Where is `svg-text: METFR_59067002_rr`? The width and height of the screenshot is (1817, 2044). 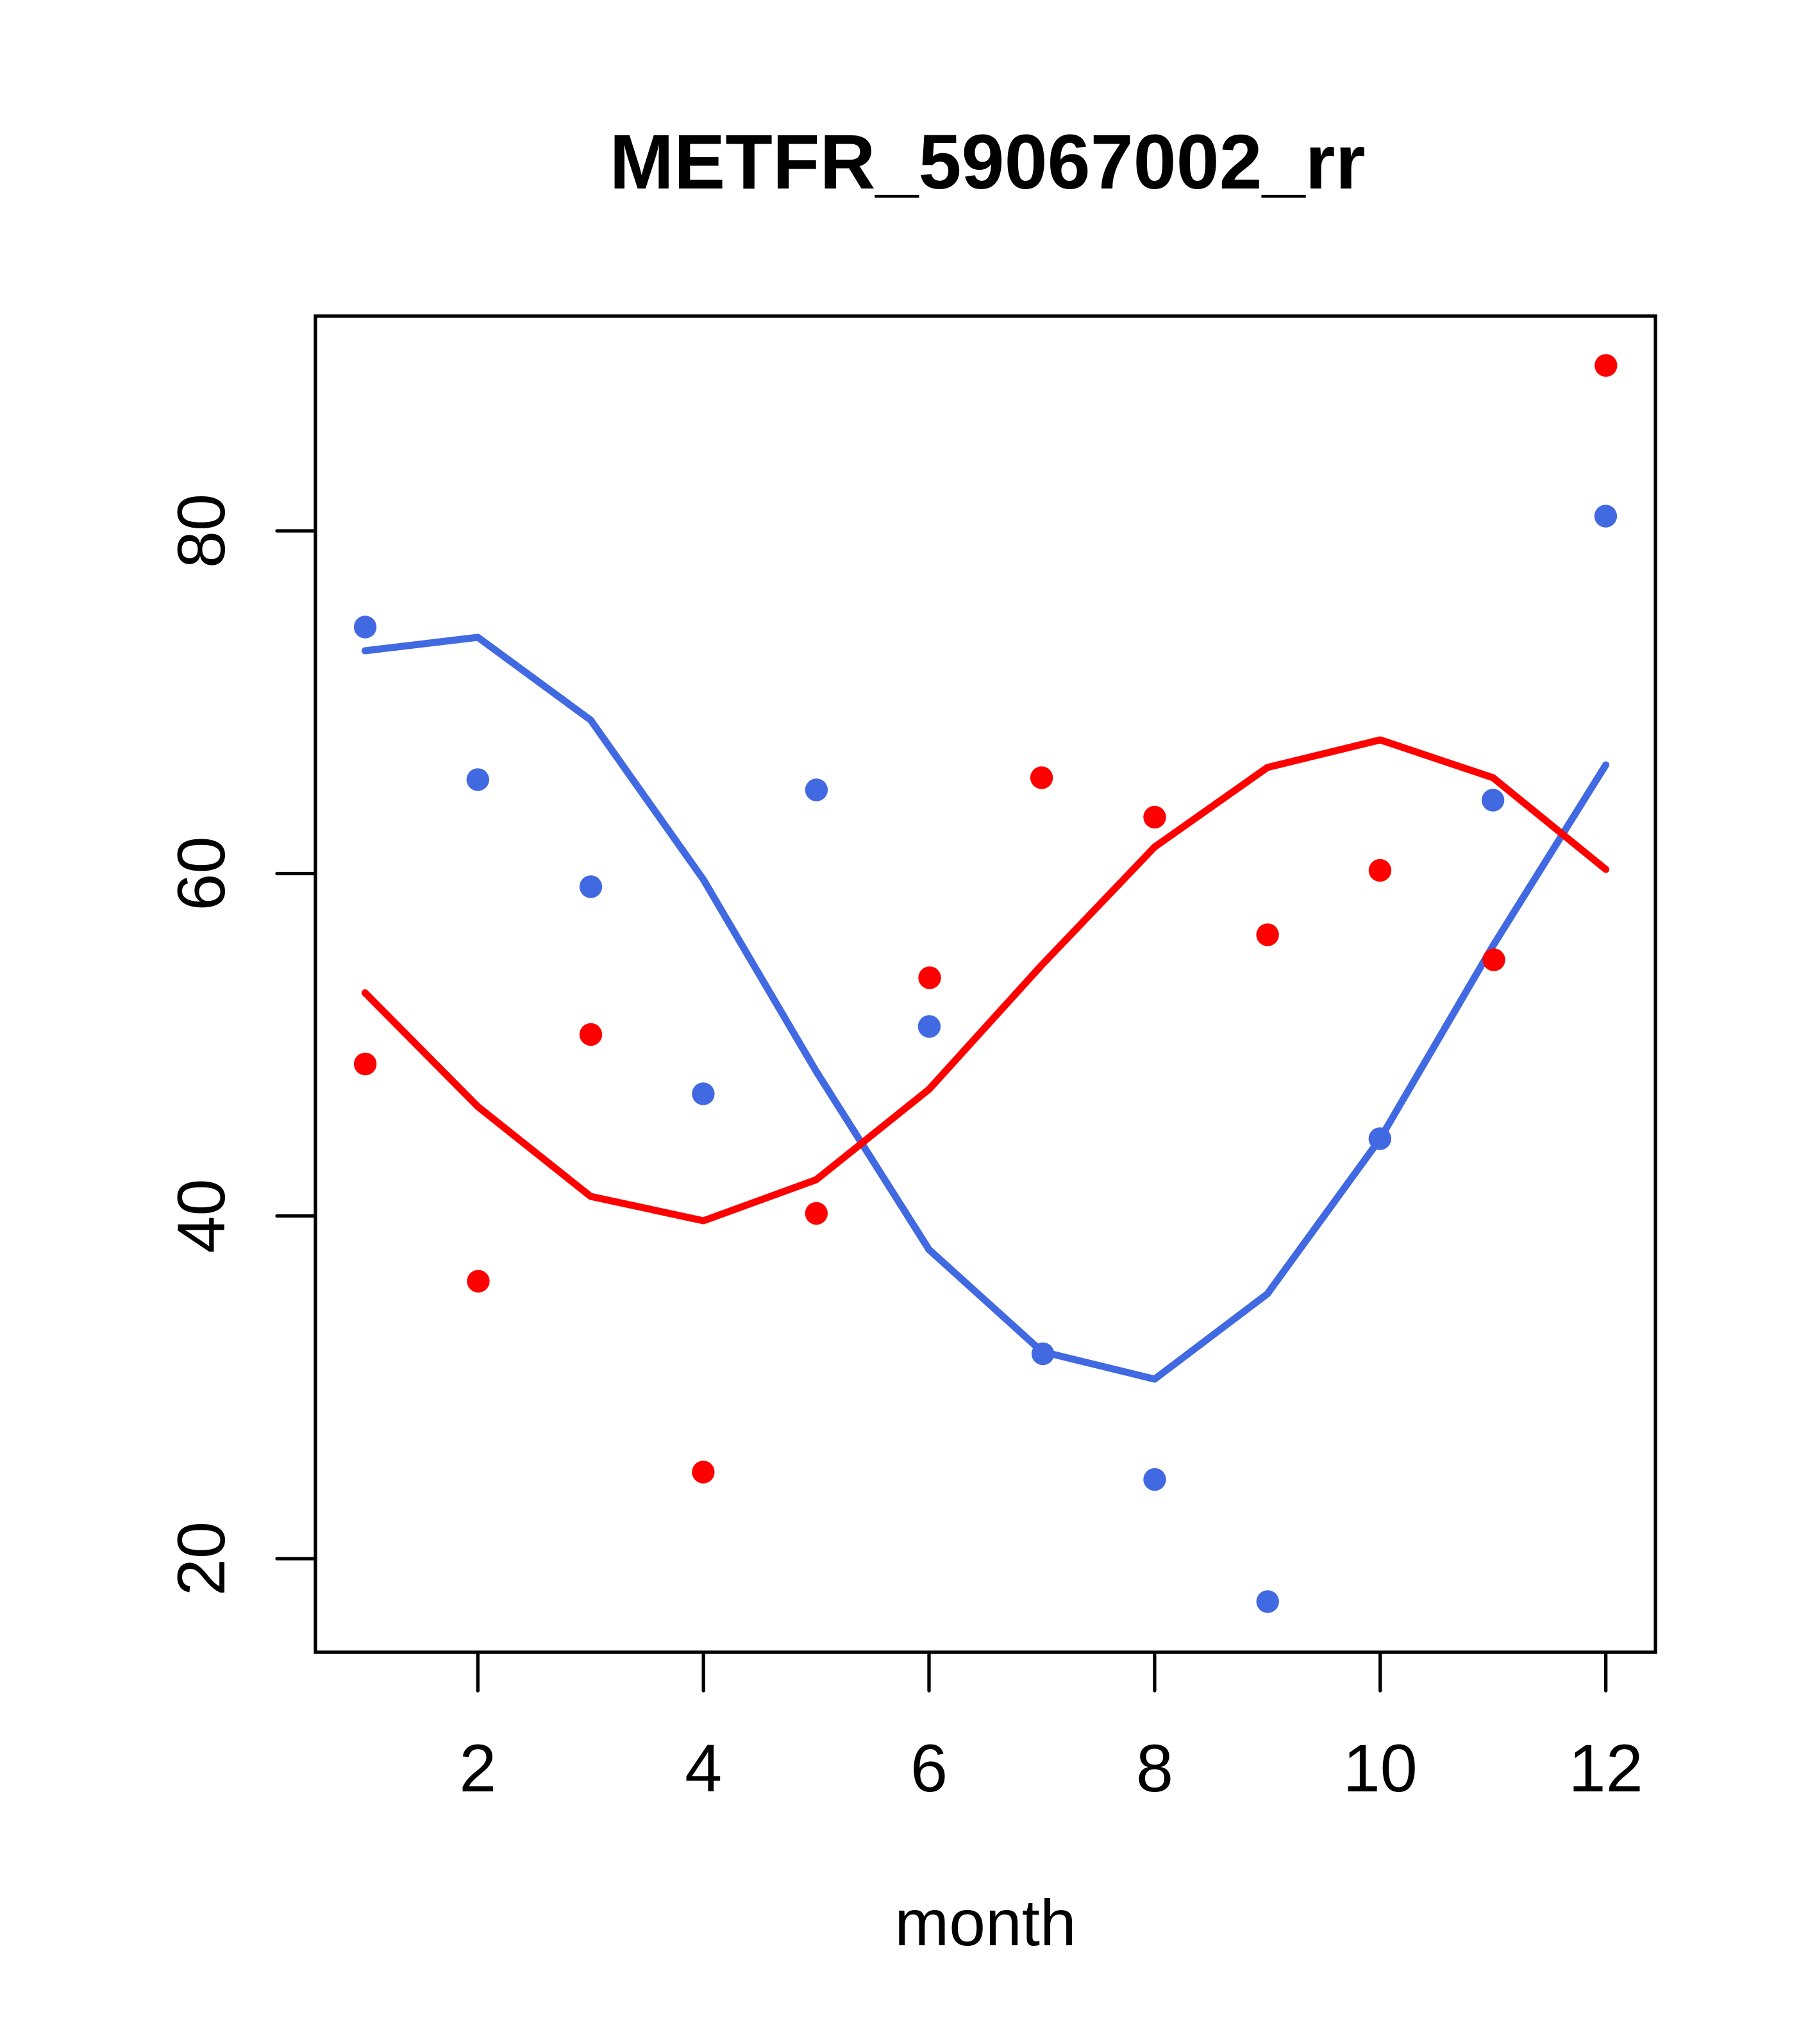
svg-text: METFR_59067002_rr is located at coordinates (988, 162).